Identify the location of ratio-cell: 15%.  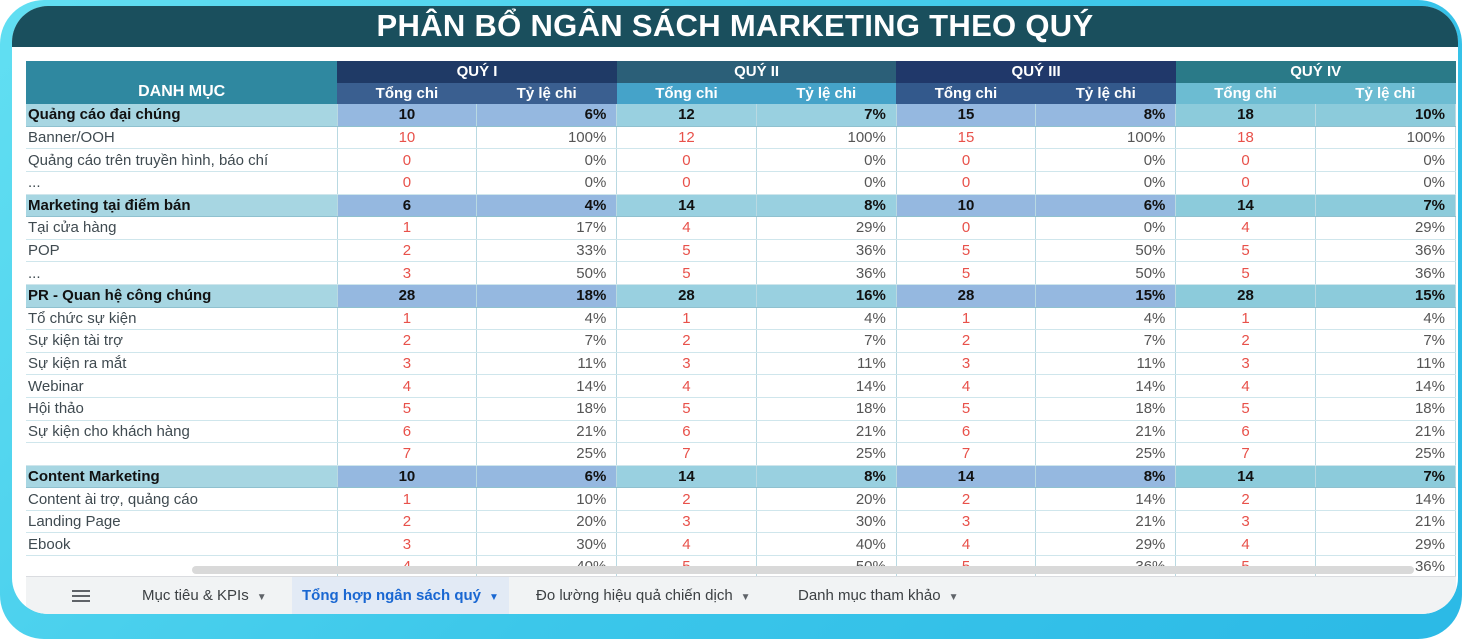
(1386, 296).